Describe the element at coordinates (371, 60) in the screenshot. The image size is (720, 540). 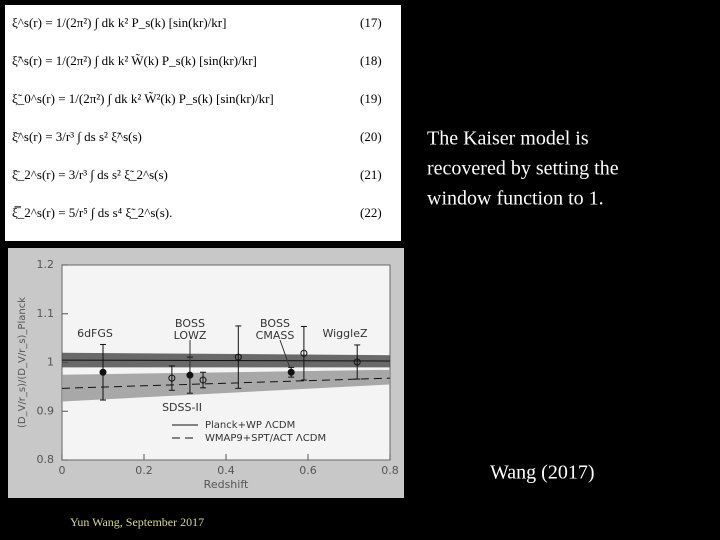
I see `equation-number: (18)` at that location.